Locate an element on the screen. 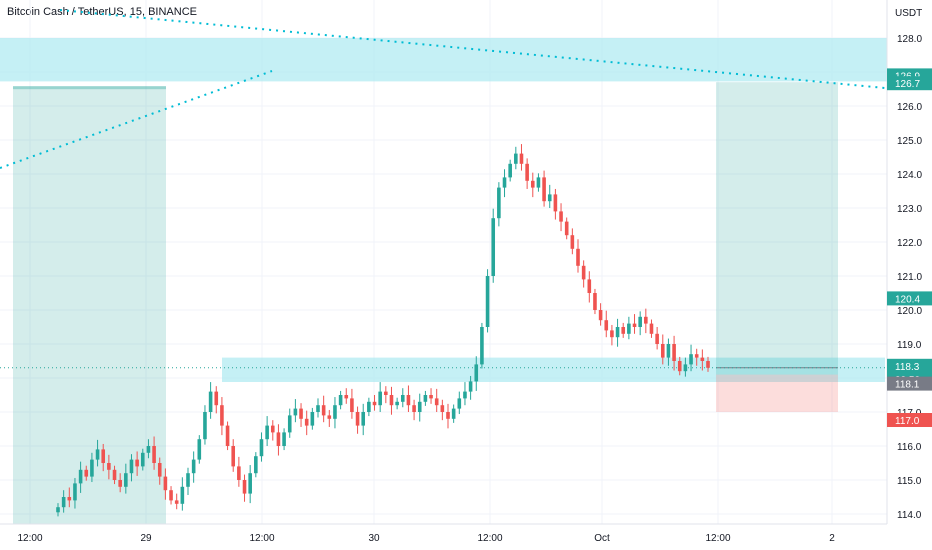  exchange: BINANCE is located at coordinates (172, 12).